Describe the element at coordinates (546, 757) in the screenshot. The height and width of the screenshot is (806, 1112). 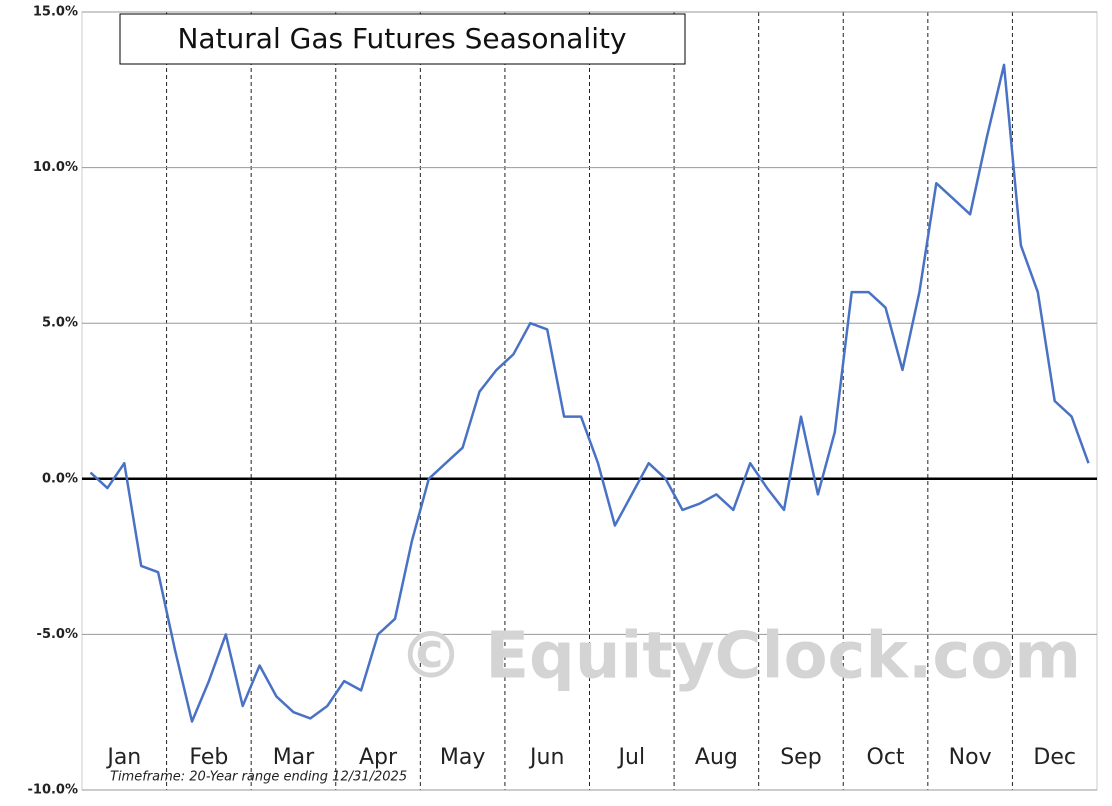
I see `x-tick-label: Jun` at that location.